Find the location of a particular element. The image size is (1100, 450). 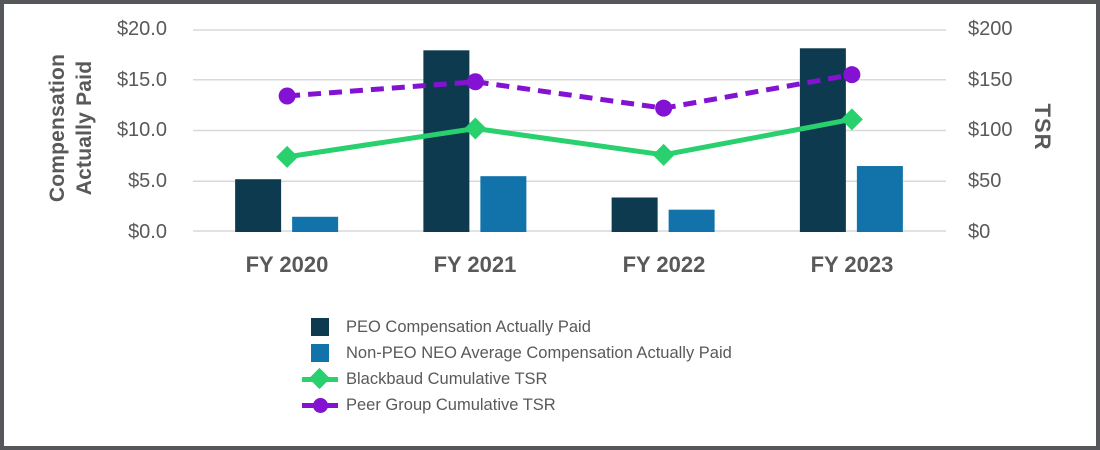

legend-item-peo-cap: PEO Compensation Actually Paid is located at coordinates (516, 327).